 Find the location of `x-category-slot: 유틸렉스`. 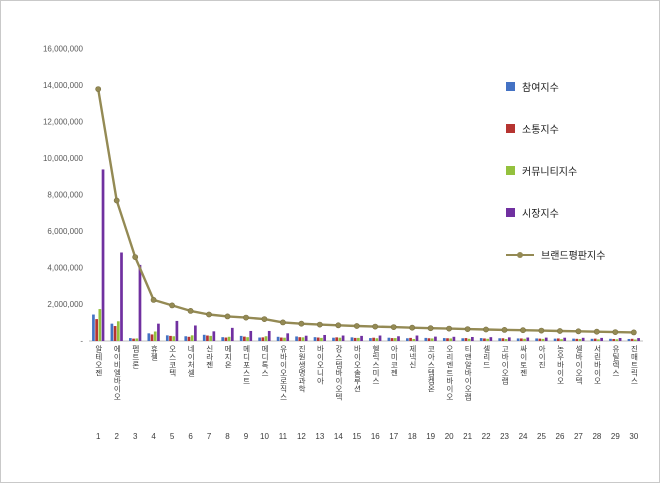

x-category-slot: 유틸렉스 is located at coordinates (615, 387).